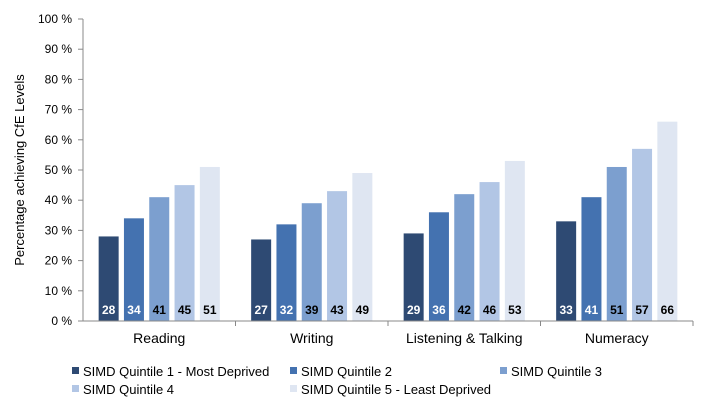 The image size is (711, 409). Describe the element at coordinates (59, 200) in the screenshot. I see `y-tick-label: 40 %` at that location.